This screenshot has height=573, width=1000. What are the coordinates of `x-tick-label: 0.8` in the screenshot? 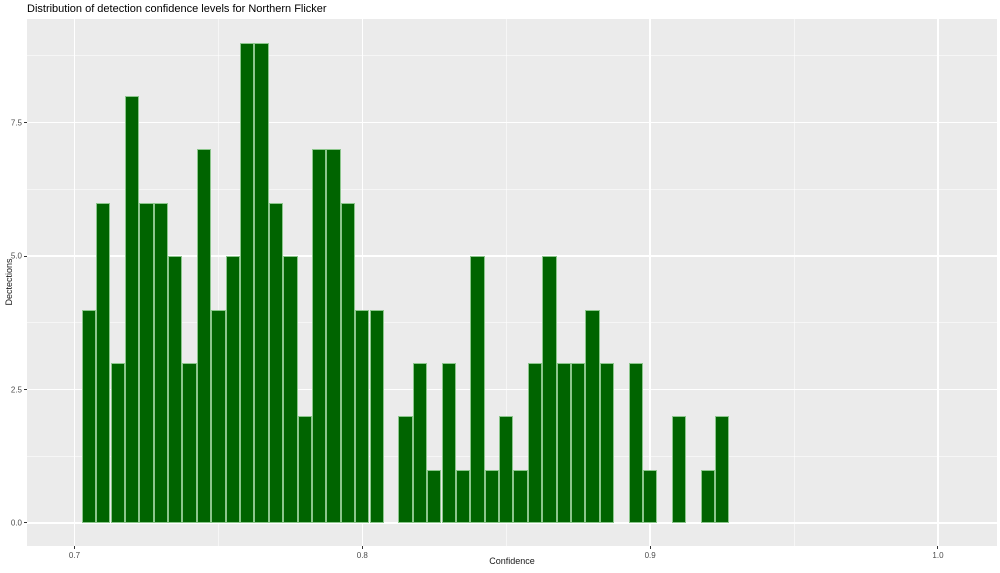 It's located at (362, 555).